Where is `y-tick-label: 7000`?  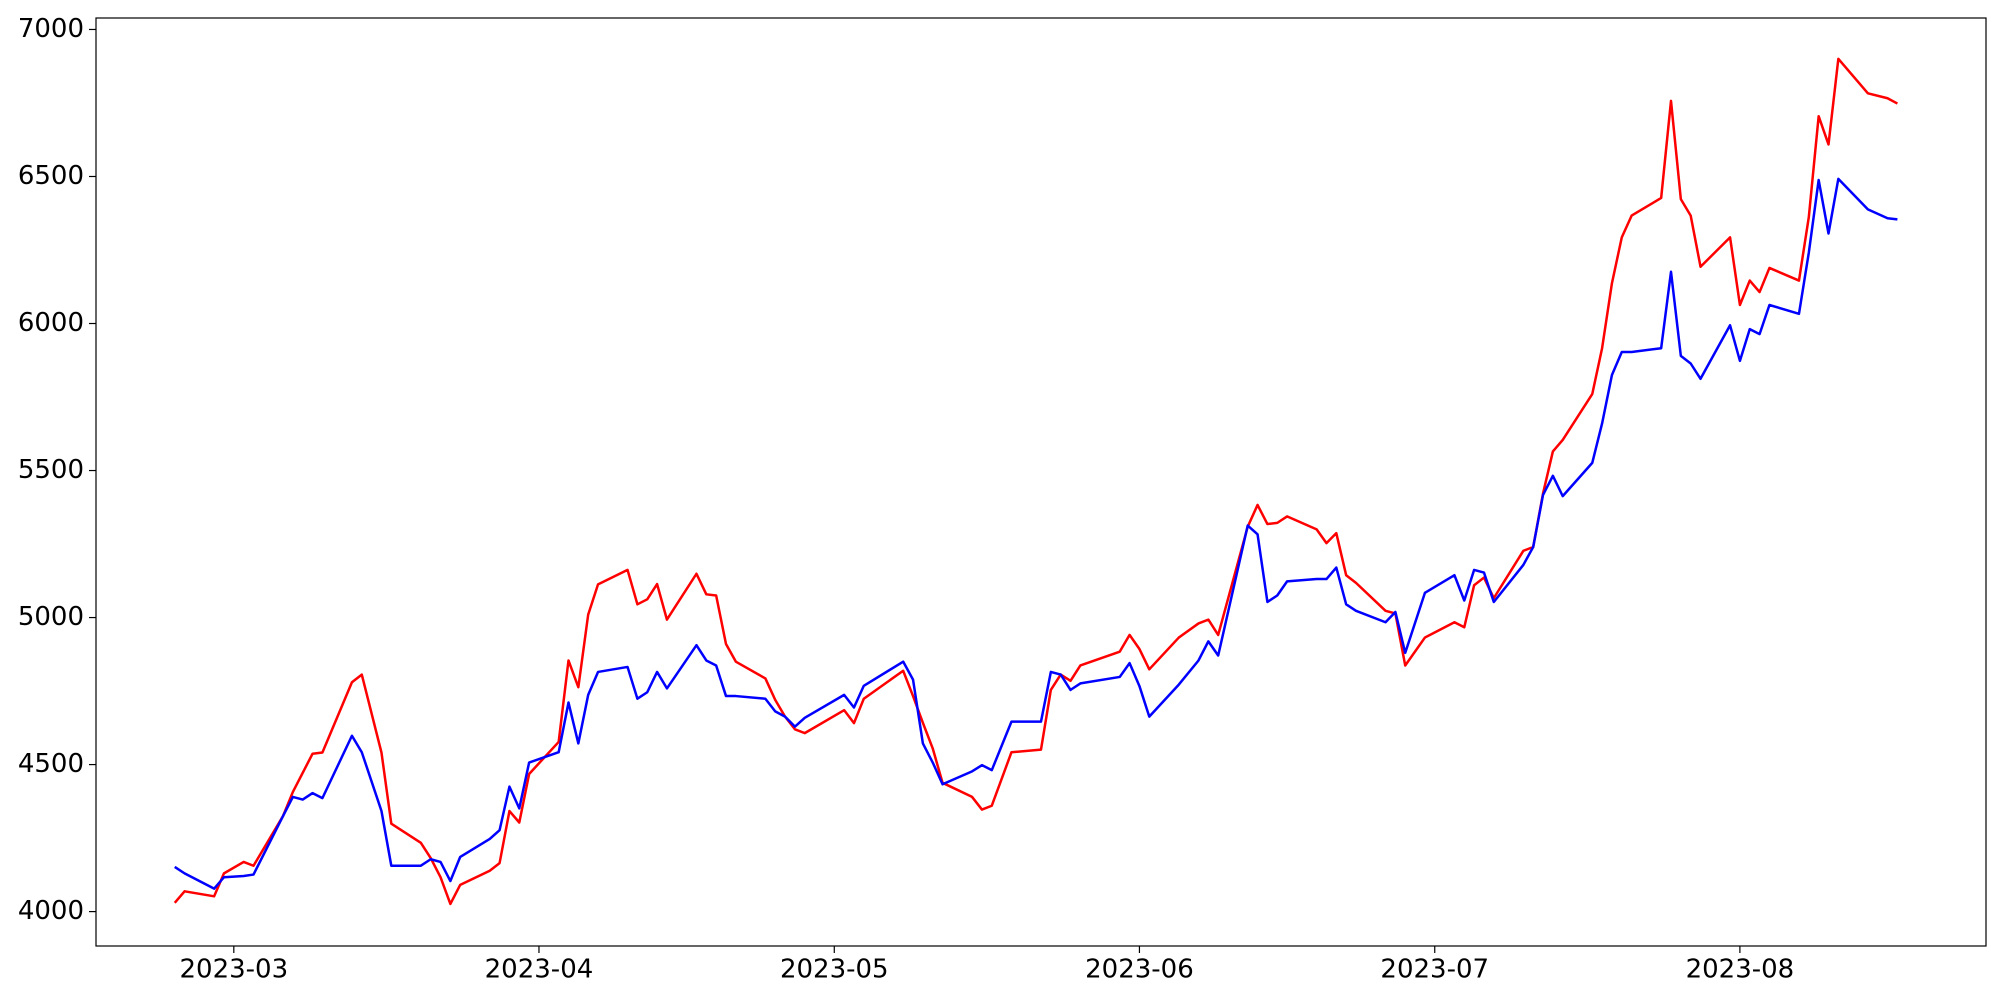
y-tick-label: 7000 is located at coordinates (51, 29).